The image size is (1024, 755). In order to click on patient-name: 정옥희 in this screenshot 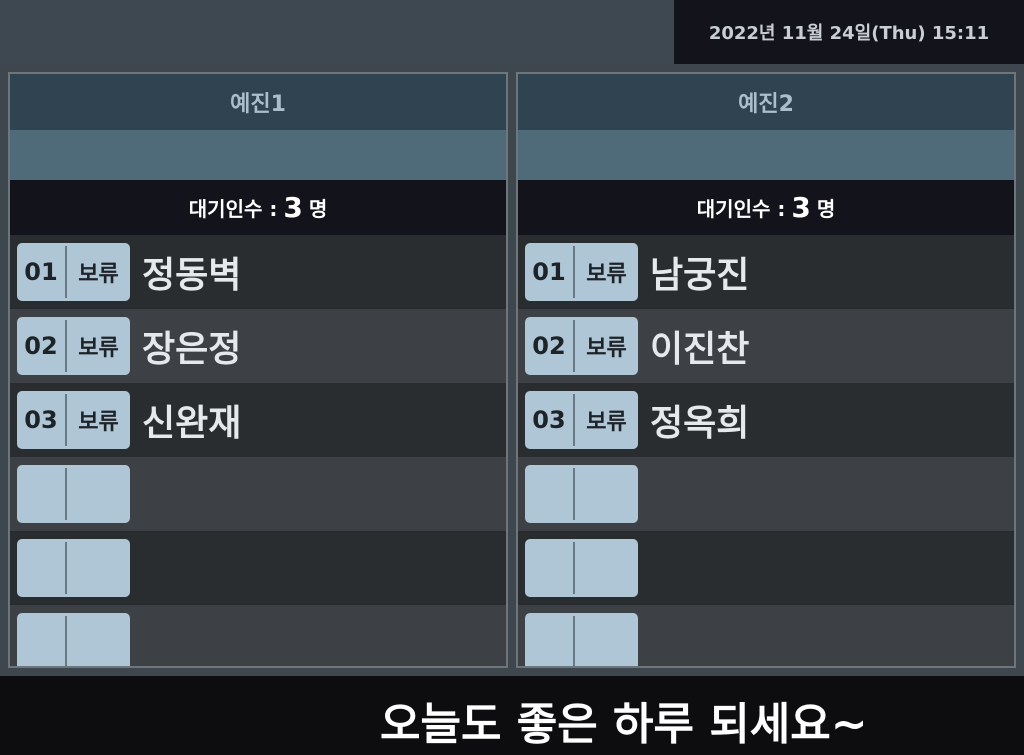, I will do `click(700, 423)`.